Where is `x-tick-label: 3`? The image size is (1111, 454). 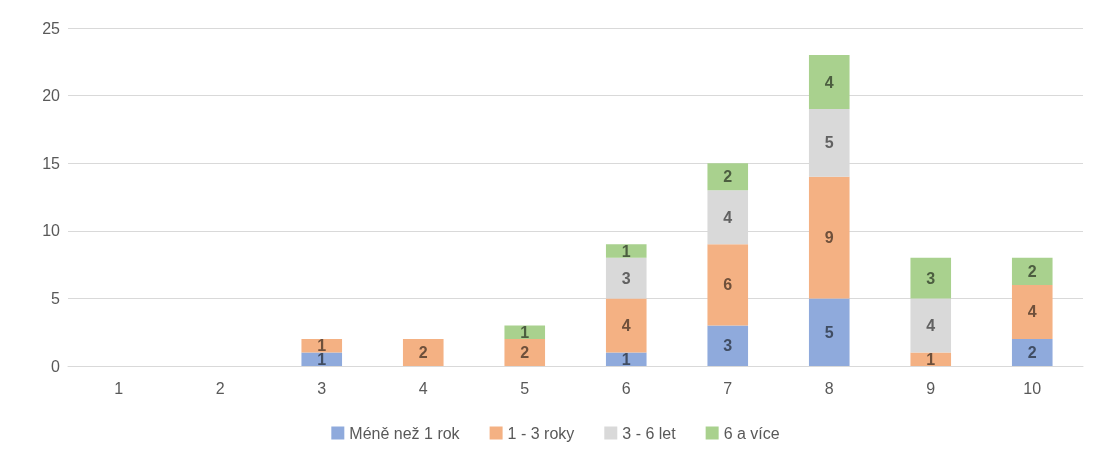
x-tick-label: 3 is located at coordinates (322, 388).